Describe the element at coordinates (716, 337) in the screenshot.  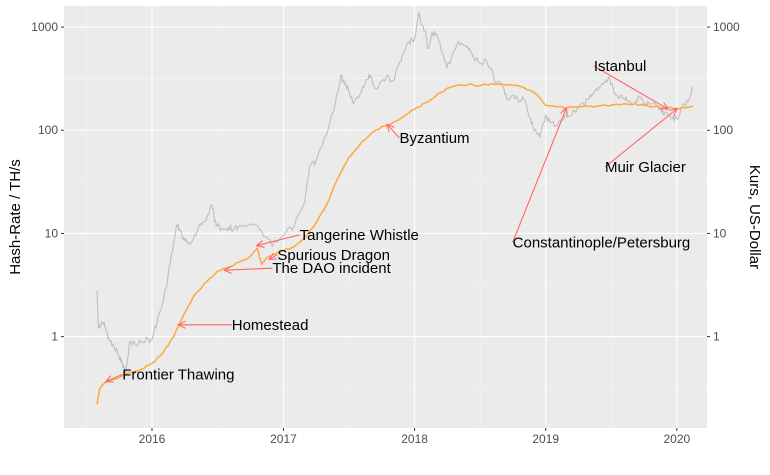
I see `y-tick-label-right: 1` at that location.